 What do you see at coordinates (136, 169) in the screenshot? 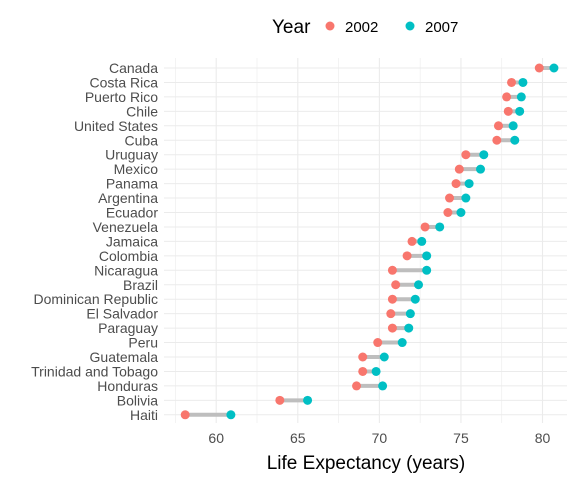
I see `y-label-mexico: Mexico` at bounding box center [136, 169].